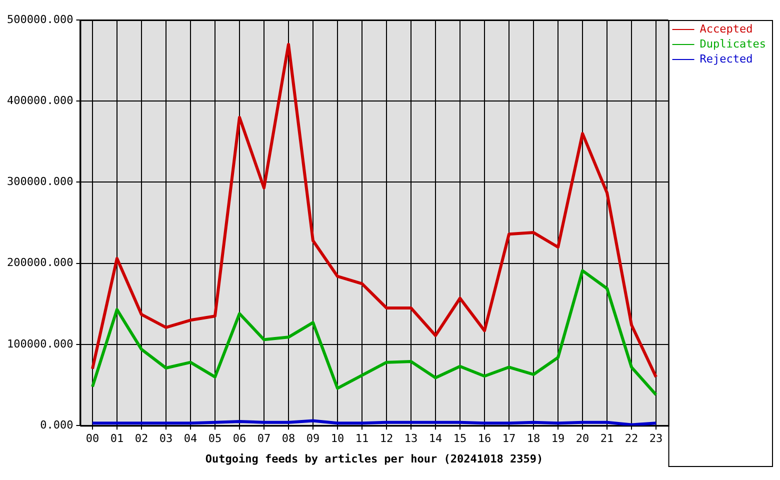  What do you see at coordinates (117, 439) in the screenshot?
I see `x-tick-label: 01` at bounding box center [117, 439].